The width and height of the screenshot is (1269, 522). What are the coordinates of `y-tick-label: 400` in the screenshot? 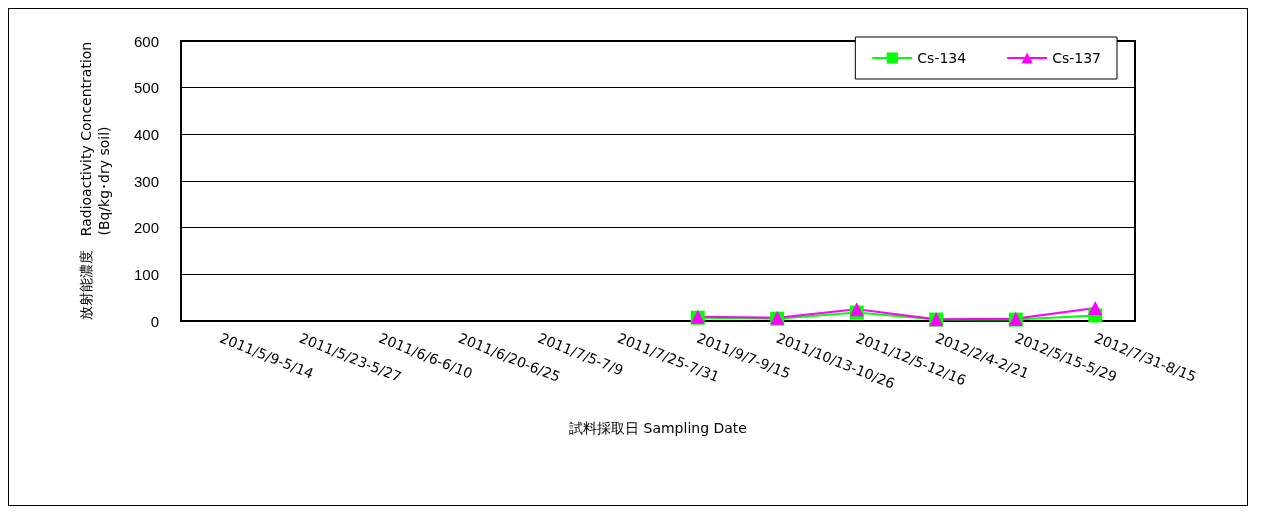 It's located at (146, 134).